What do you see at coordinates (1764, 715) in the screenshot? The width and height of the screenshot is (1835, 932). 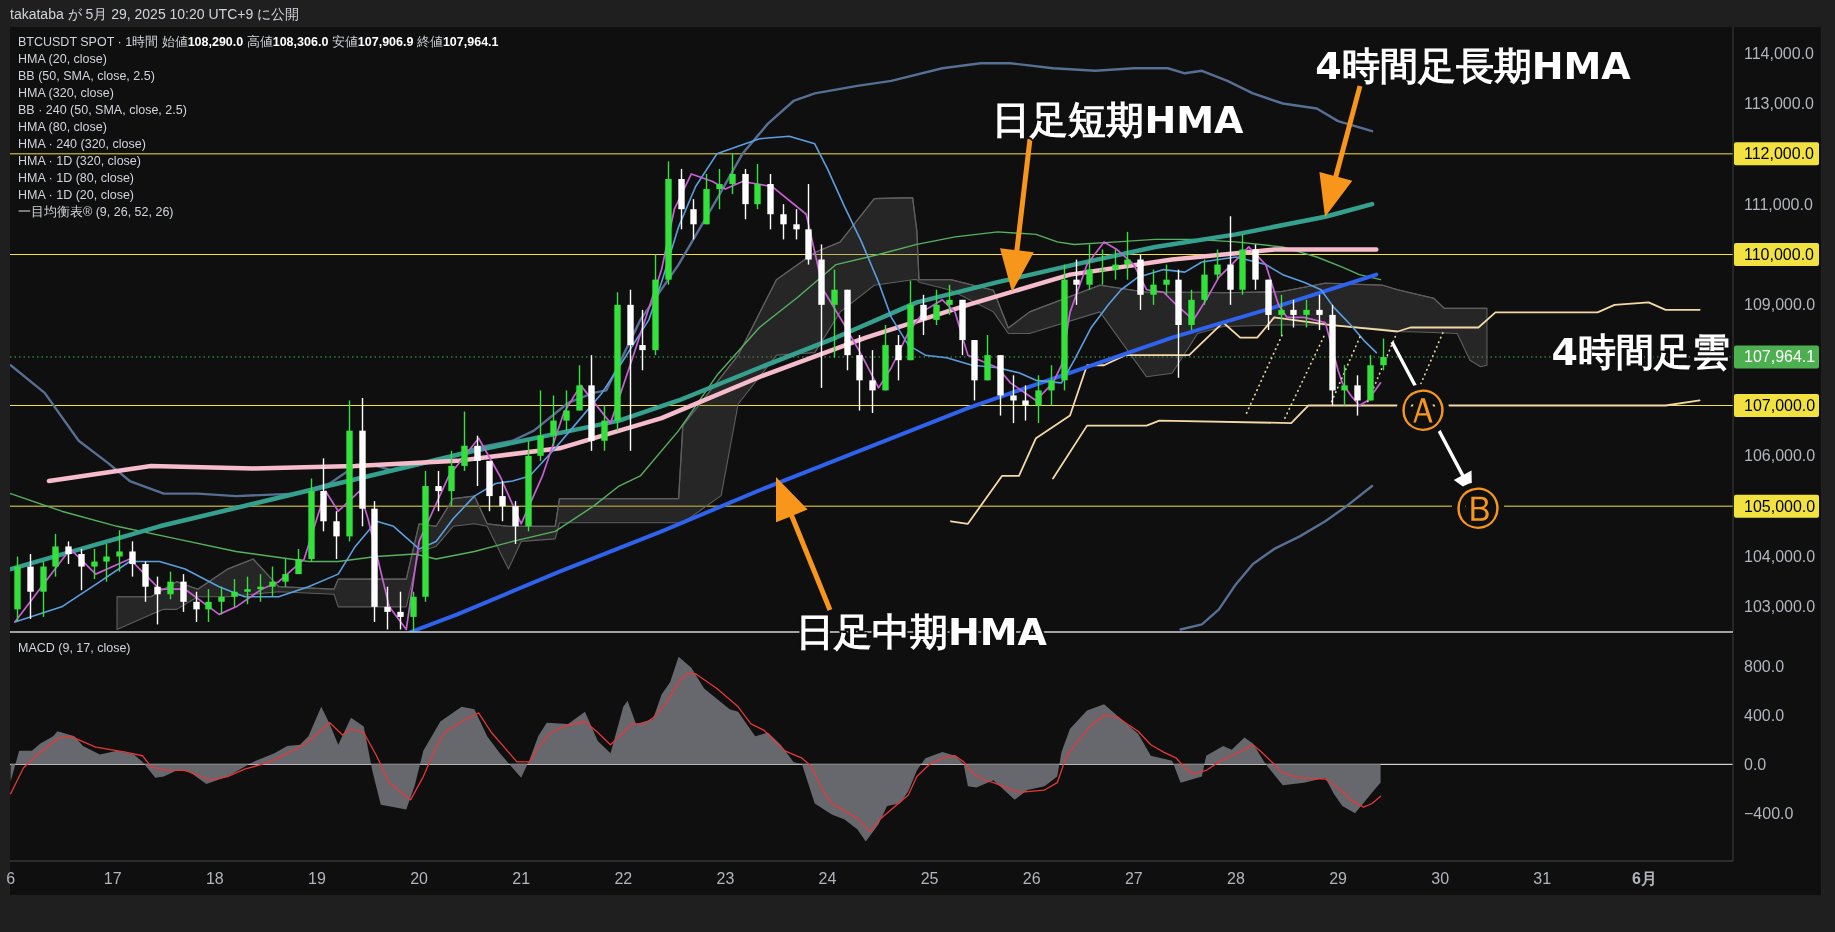 I see `y-tick-label: 400.0` at bounding box center [1764, 715].